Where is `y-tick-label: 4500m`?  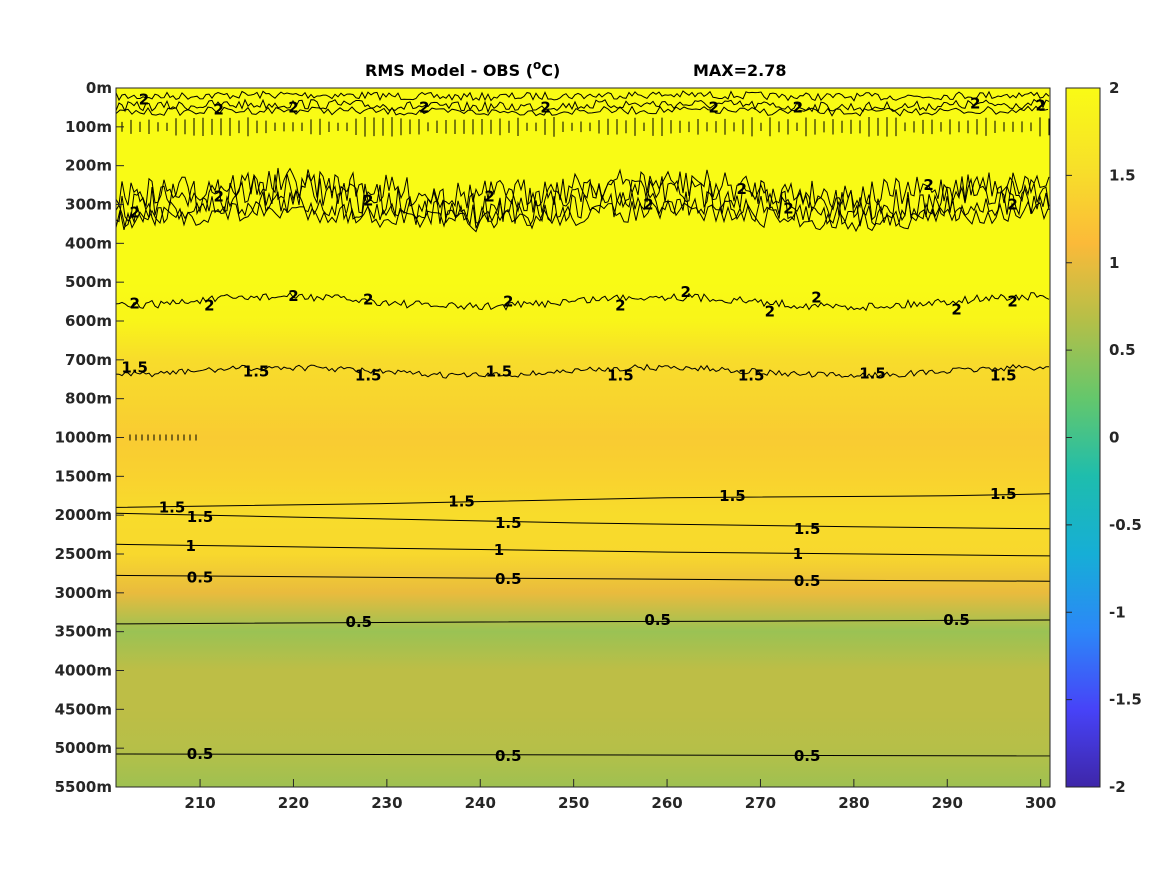 y-tick-label: 4500m is located at coordinates (83, 709).